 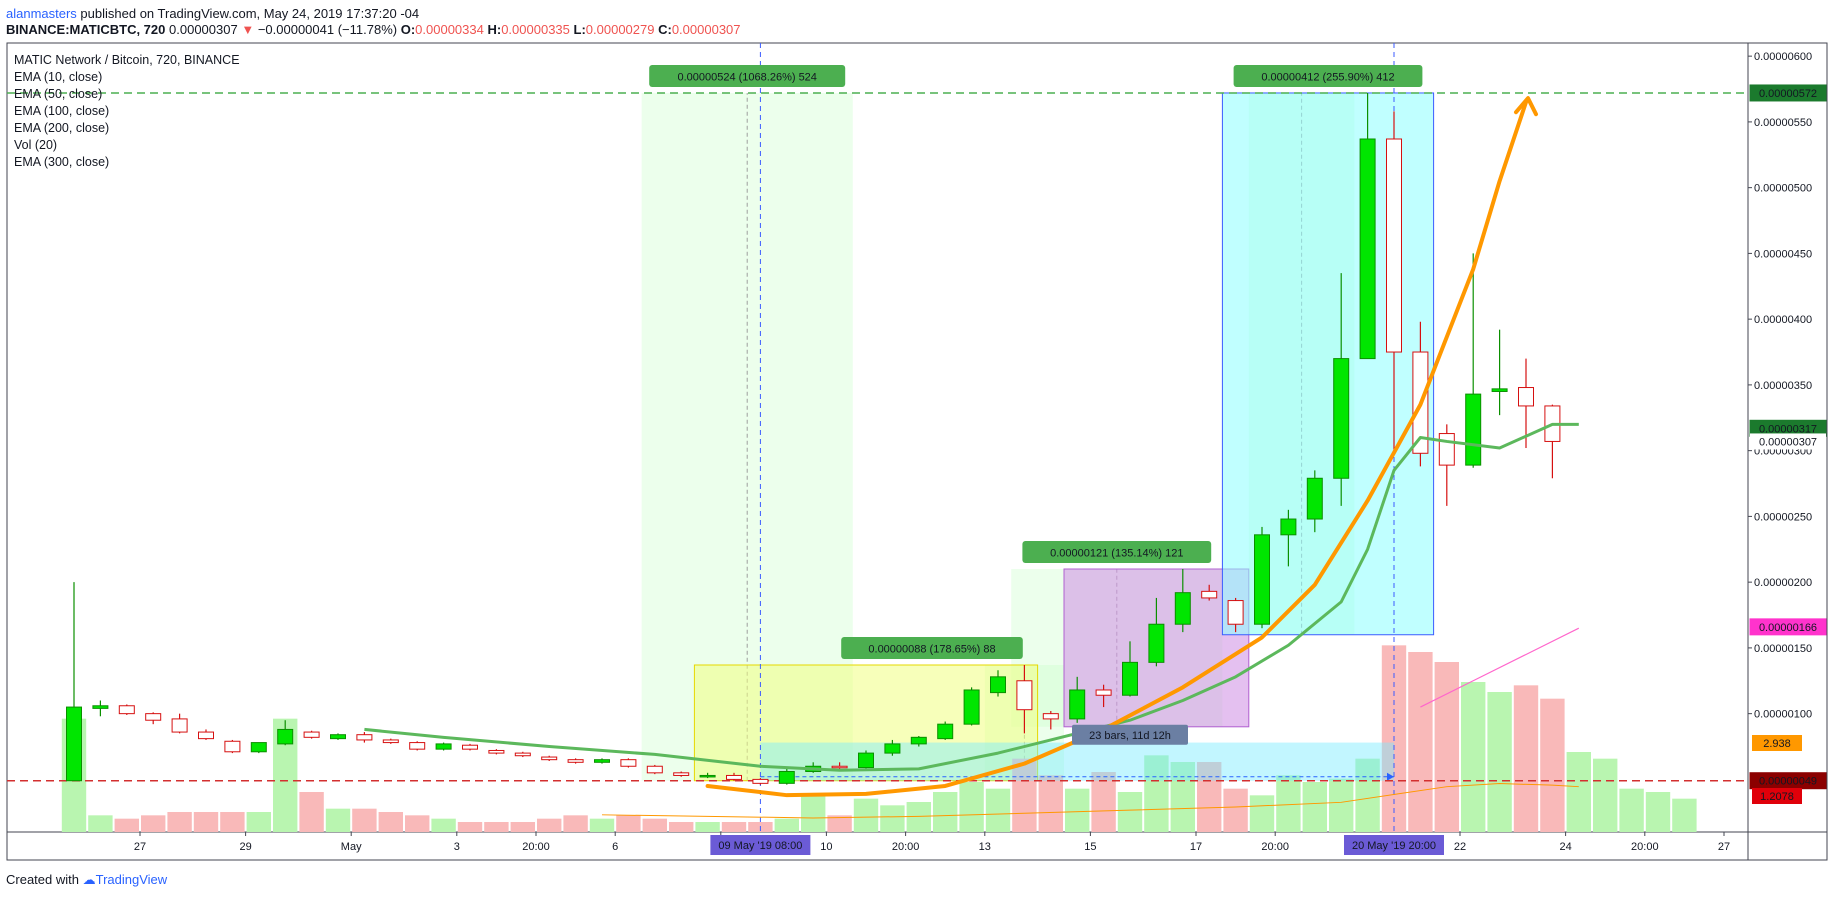 I want to click on author-link: alanmasters, so click(x=41, y=13).